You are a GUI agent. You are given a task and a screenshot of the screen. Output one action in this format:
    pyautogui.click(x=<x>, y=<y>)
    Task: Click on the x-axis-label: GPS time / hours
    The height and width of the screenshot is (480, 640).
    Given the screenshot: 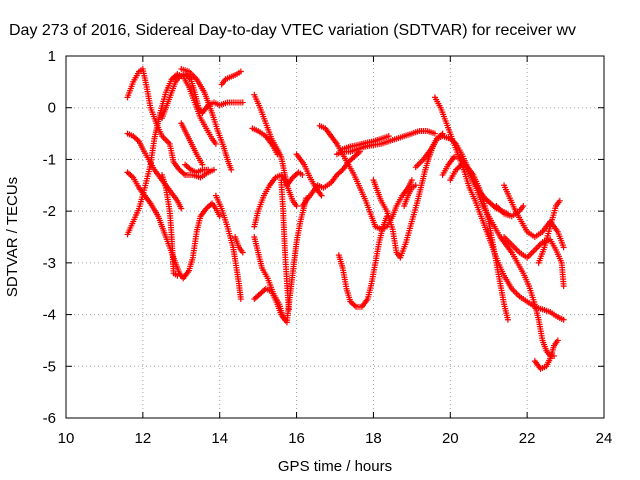 What is the action you would take?
    pyautogui.click(x=335, y=466)
    